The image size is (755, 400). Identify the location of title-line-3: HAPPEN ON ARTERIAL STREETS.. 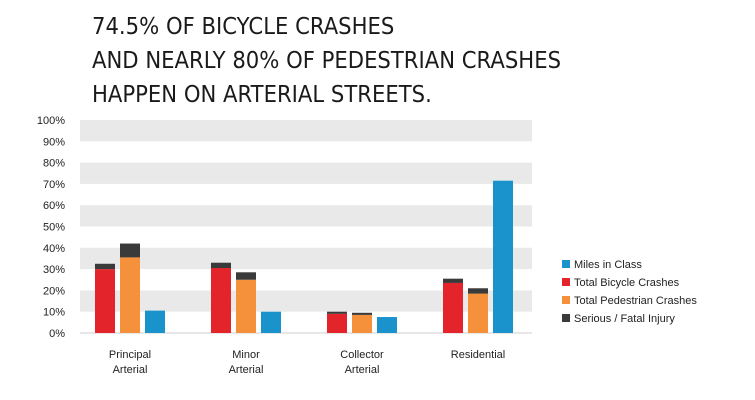
(262, 95).